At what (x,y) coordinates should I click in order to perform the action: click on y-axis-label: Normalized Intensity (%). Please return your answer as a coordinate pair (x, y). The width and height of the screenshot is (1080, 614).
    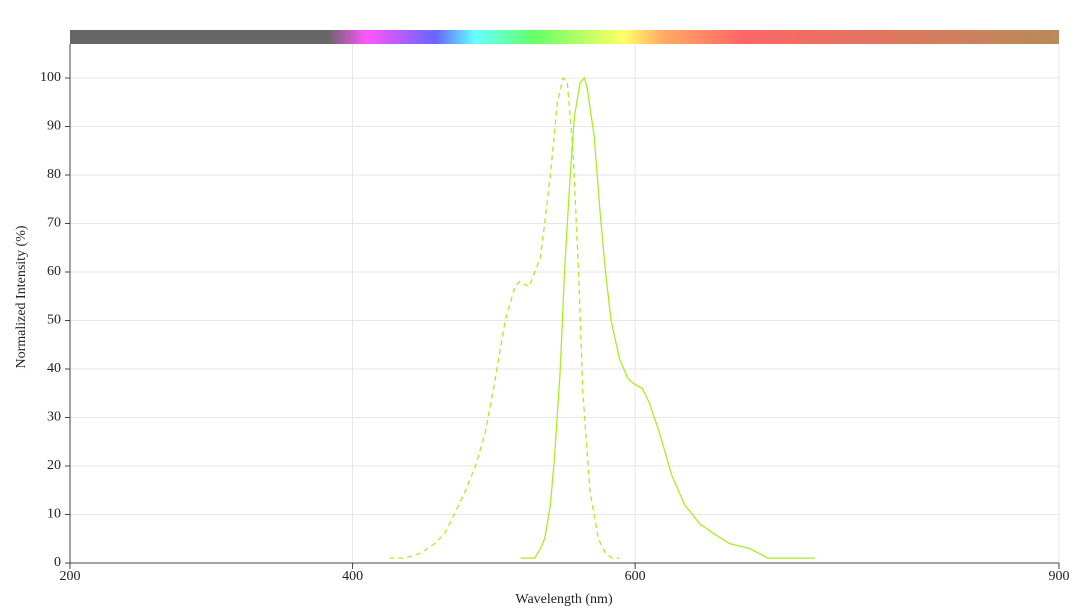
    Looking at the image, I should click on (21, 296).